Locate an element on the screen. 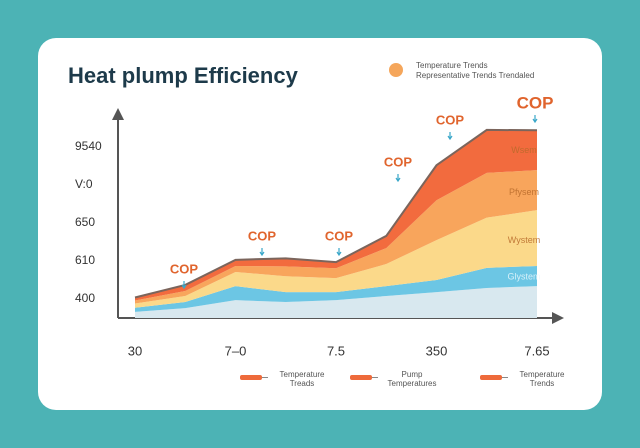 This screenshot has height=448, width=640. y-tick-label: 400 is located at coordinates (85, 298).